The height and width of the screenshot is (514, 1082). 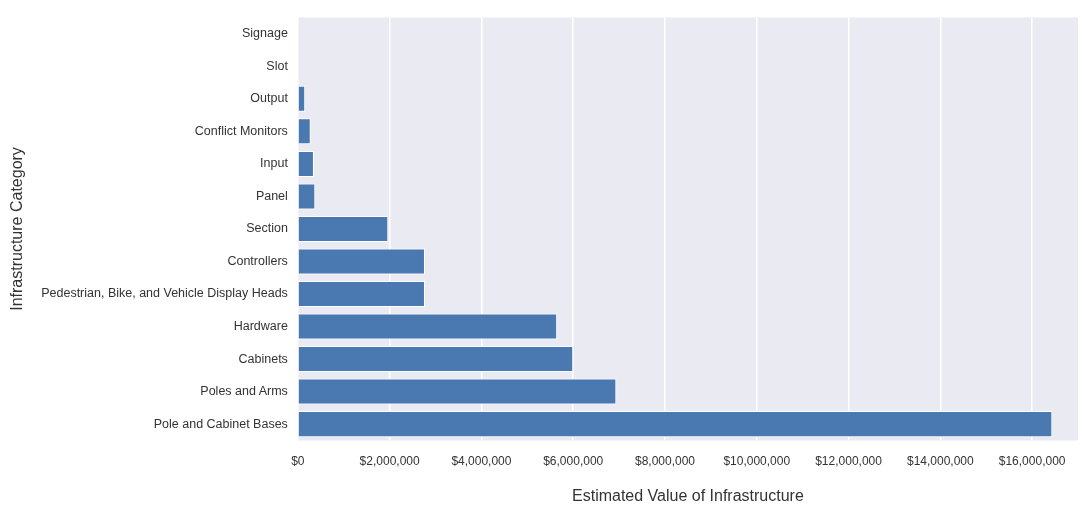 I want to click on x-tick-label: $8,000,000, so click(x=665, y=460).